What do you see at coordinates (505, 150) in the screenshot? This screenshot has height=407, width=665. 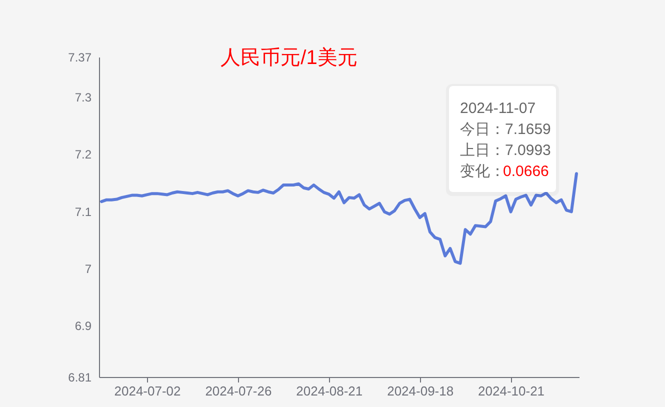 I see `annotation: 上日：7.0993` at bounding box center [505, 150].